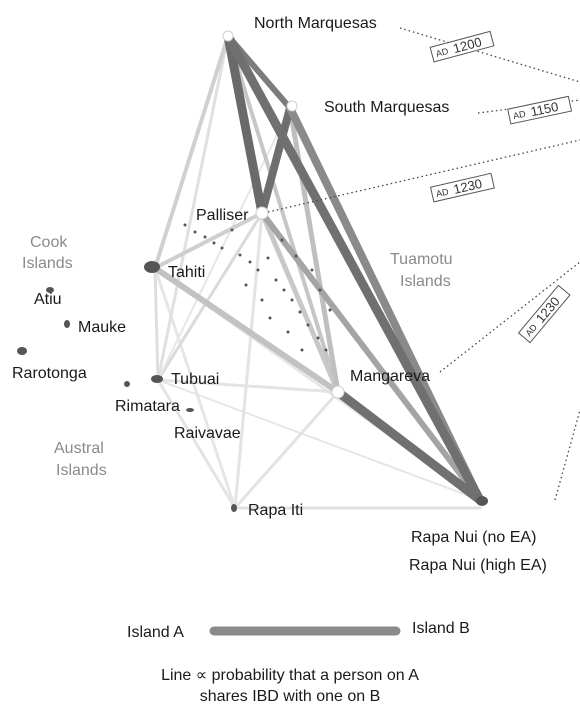  What do you see at coordinates (207, 433) in the screenshot?
I see `label-raivavae: Raivavae` at bounding box center [207, 433].